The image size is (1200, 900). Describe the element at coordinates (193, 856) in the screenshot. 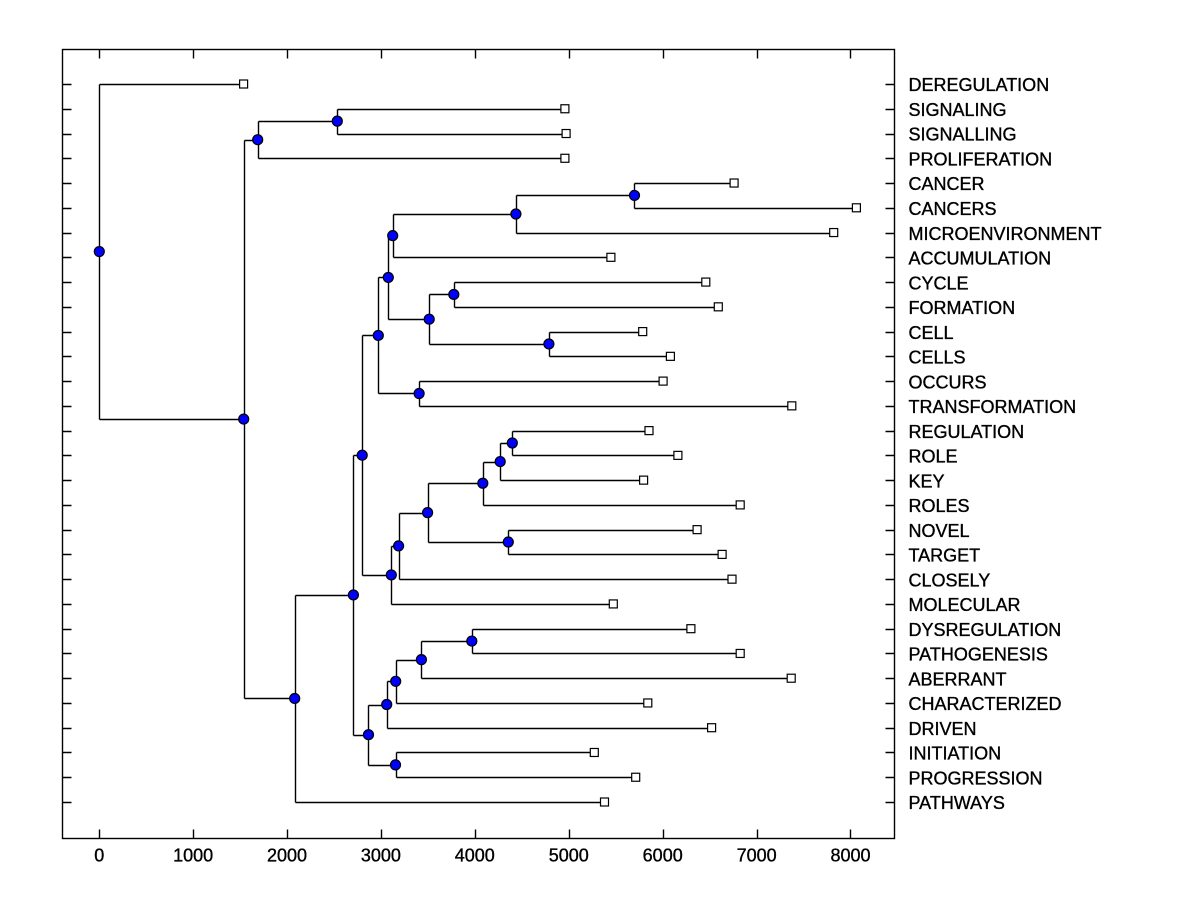

I see `svg-text: 1000` at that location.